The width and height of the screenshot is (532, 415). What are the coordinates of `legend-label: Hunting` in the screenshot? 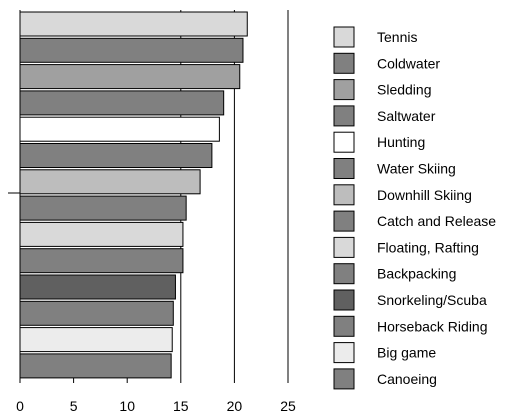 It's located at (401, 142).